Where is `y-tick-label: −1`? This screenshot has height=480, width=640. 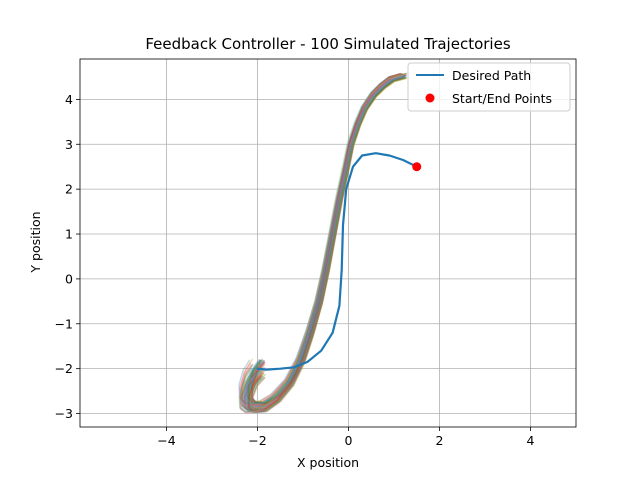 y-tick-label: −1 is located at coordinates (64, 323).